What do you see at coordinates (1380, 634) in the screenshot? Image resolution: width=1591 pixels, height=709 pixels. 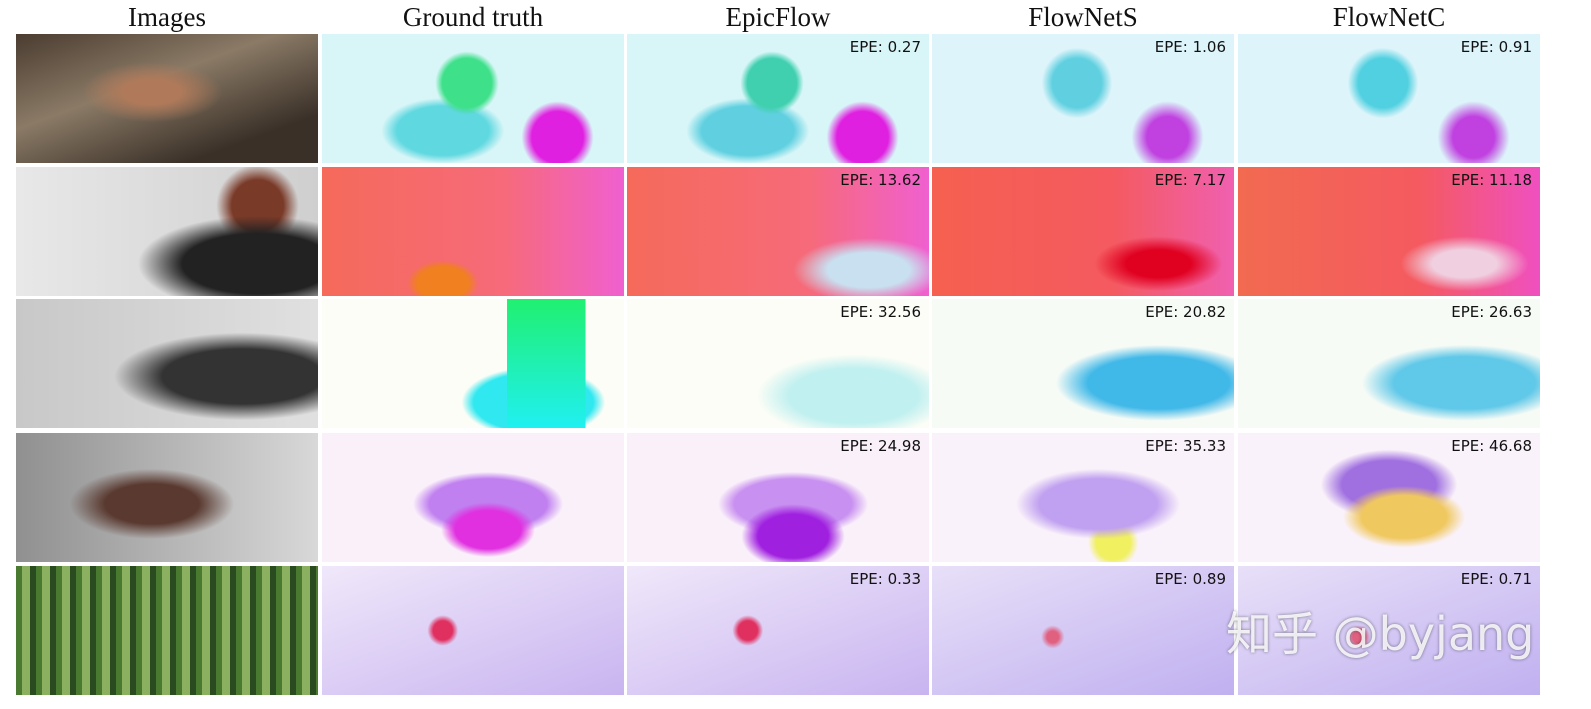 I see `watermark: 知乎 @byjang` at bounding box center [1380, 634].